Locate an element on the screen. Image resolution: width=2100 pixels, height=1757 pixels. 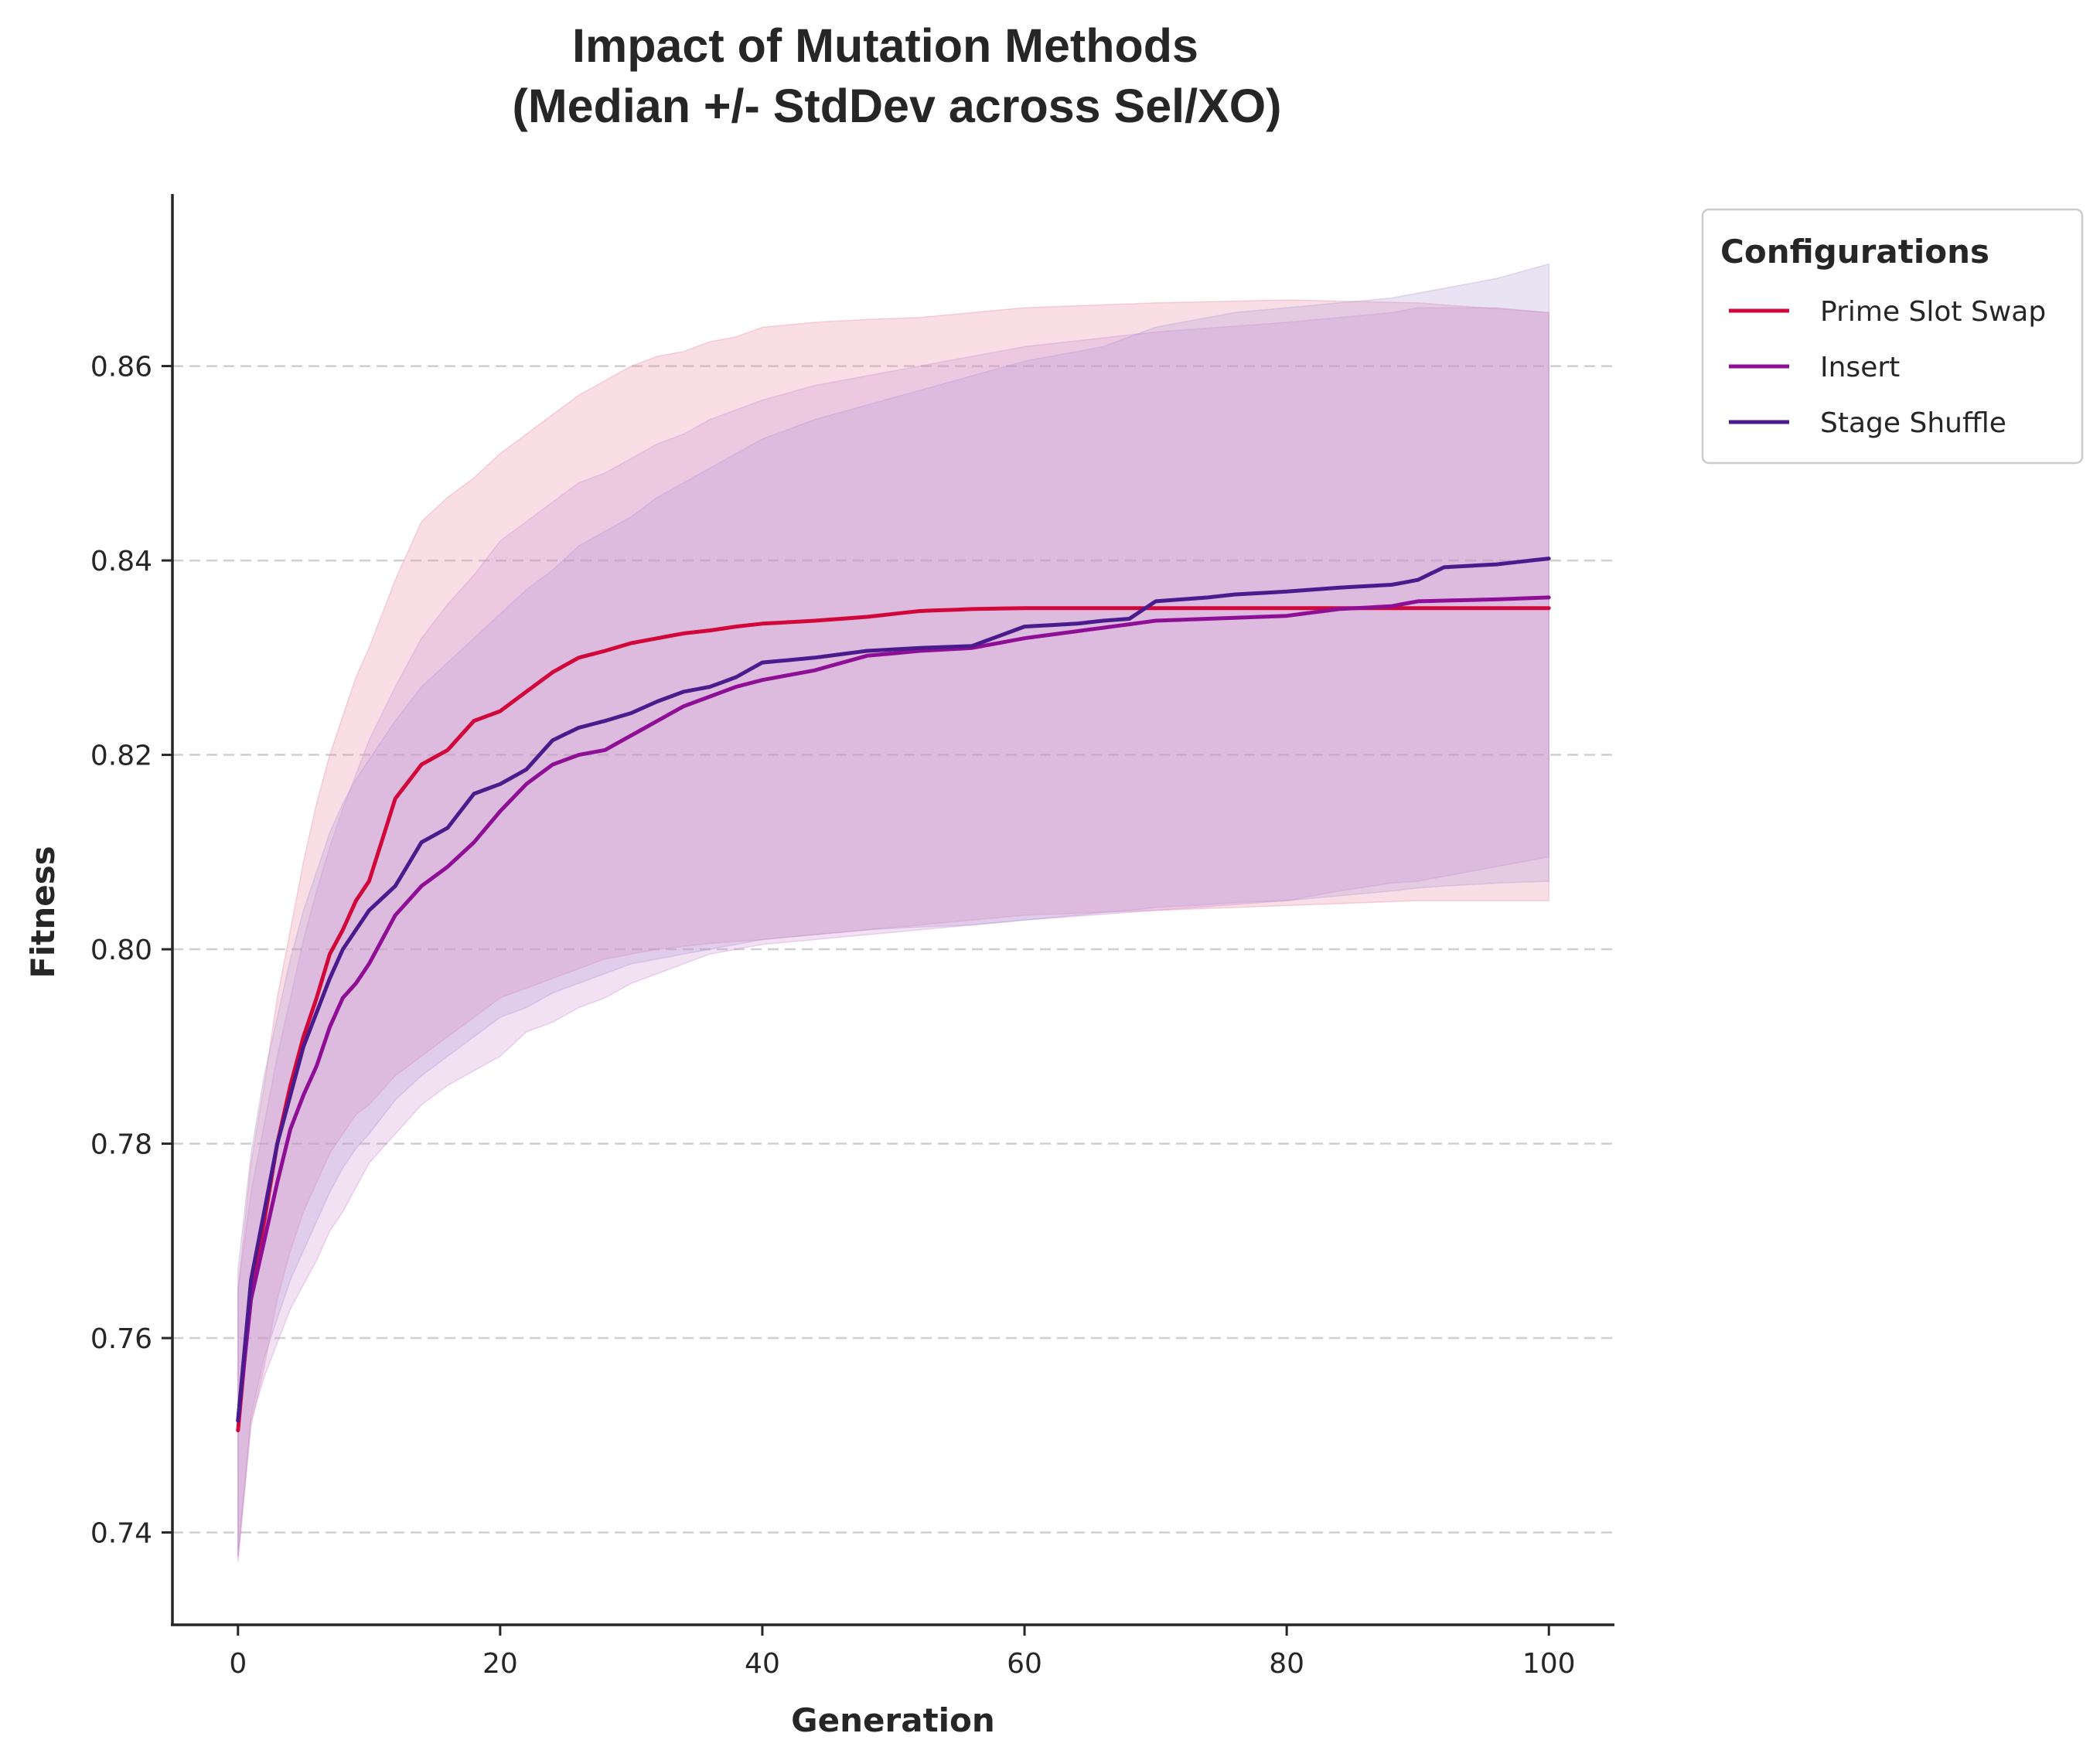
x-tick-label-1: 20 is located at coordinates (500, 1664).